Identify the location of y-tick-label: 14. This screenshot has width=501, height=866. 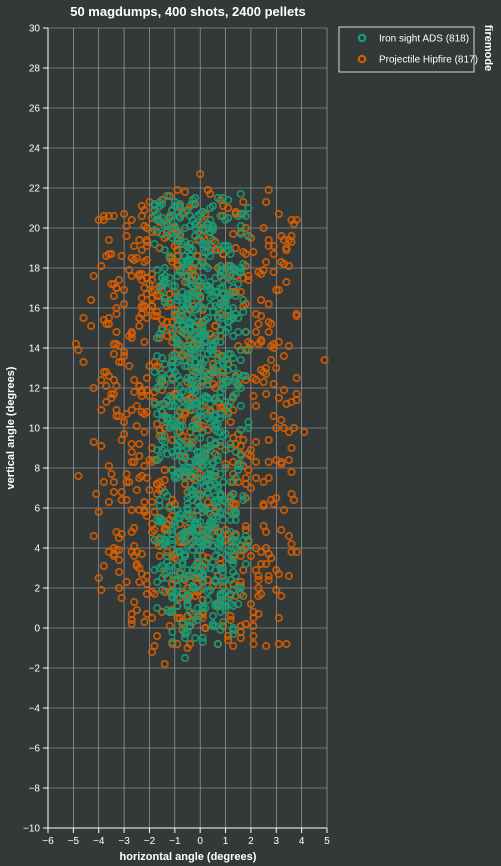
(35, 349).